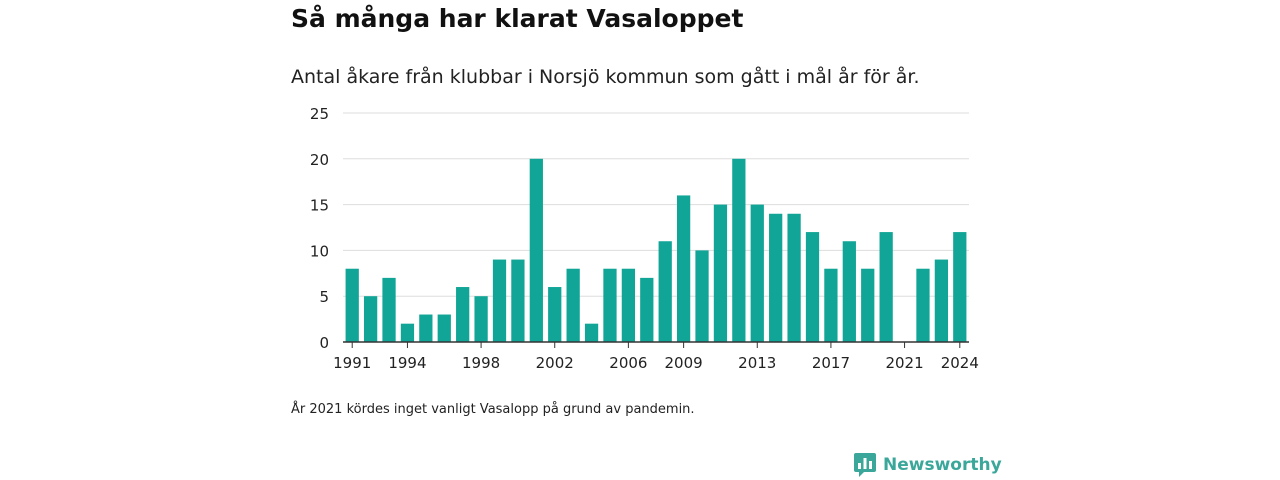 This screenshot has height=480, width=1280. Describe the element at coordinates (942, 465) in the screenshot. I see `brand-name: Newsworthy` at that location.